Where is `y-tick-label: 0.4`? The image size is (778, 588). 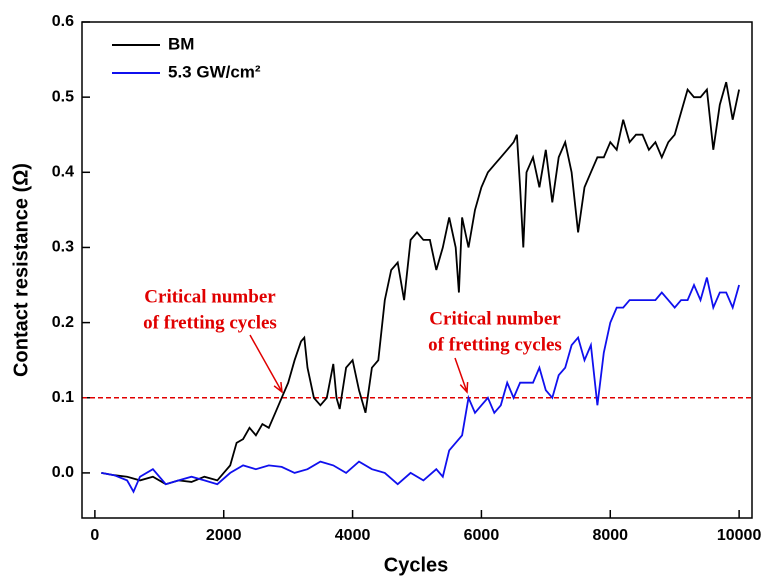 y-tick-label: 0.4 is located at coordinates (63, 172).